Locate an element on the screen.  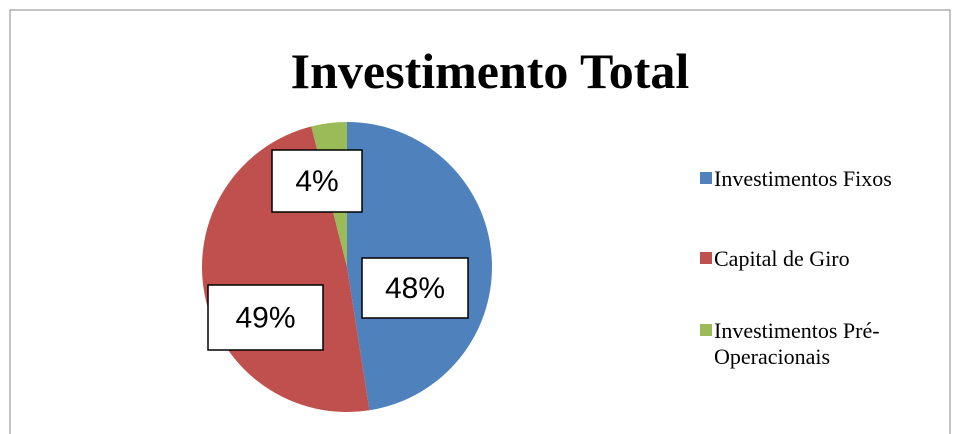
data-label: 49% is located at coordinates (265, 317).